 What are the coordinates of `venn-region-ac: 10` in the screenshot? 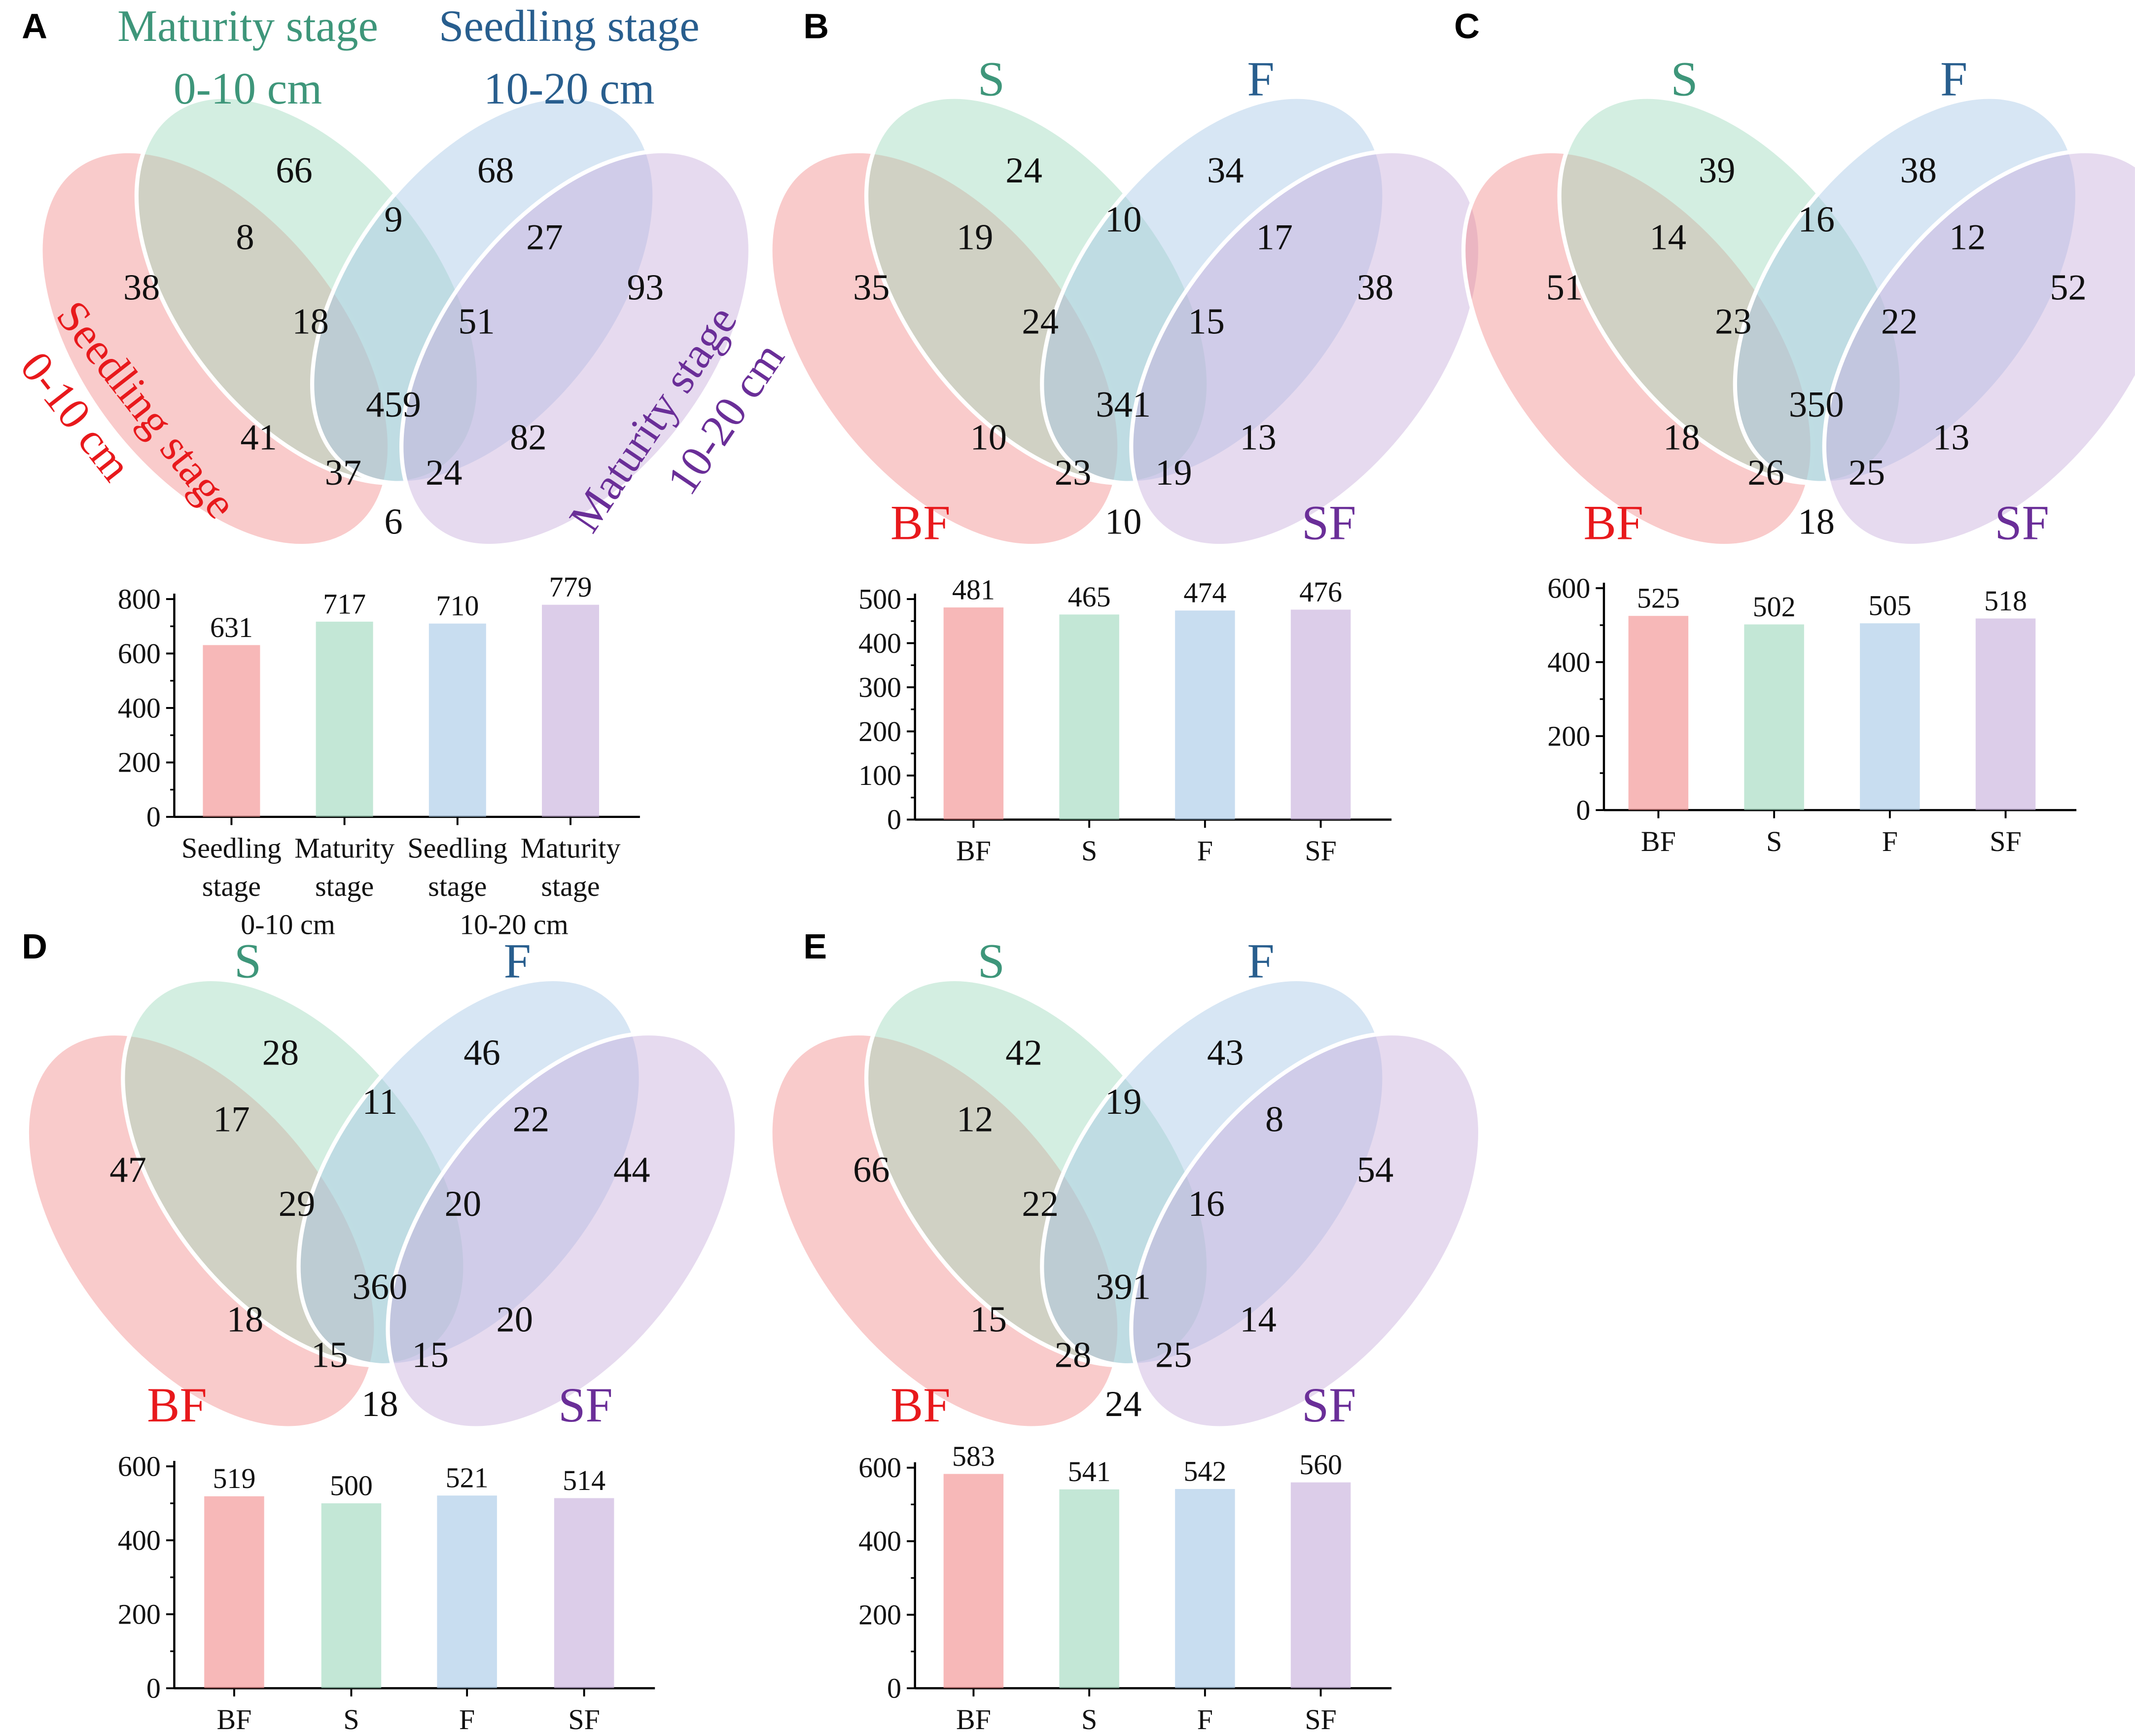 It's located at (988, 438).